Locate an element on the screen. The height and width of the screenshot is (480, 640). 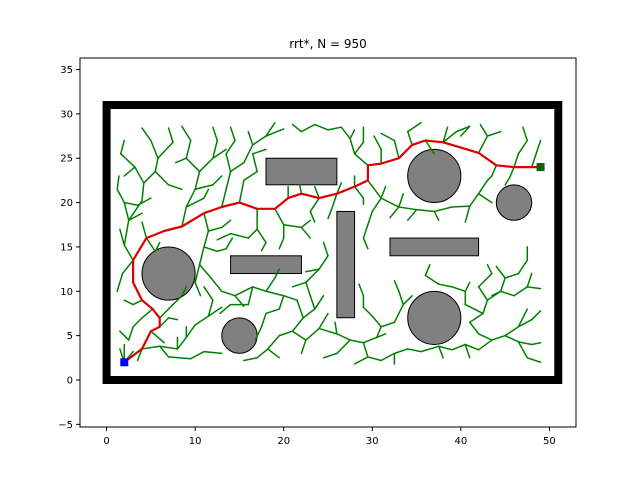
rect-obstacle is located at coordinates (434, 247).